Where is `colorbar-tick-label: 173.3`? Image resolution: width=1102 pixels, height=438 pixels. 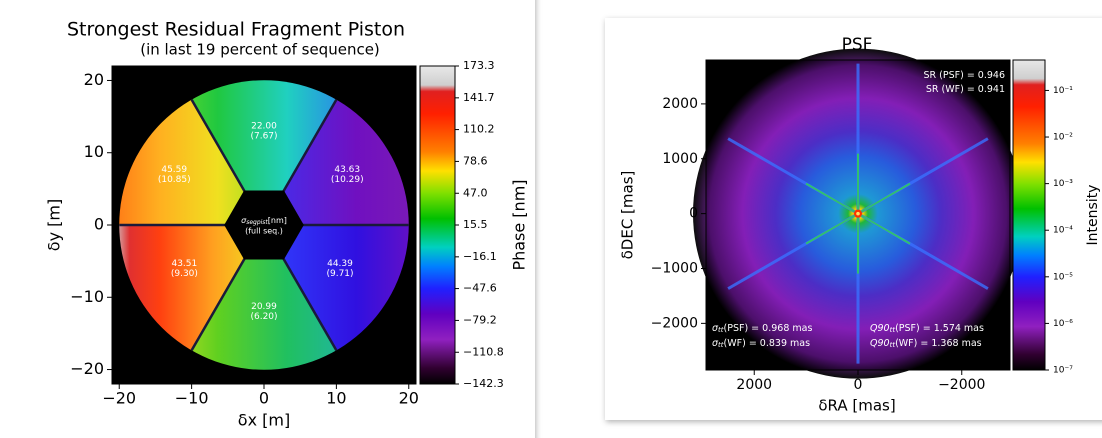 colorbar-tick-label: 173.3 is located at coordinates (479, 65).